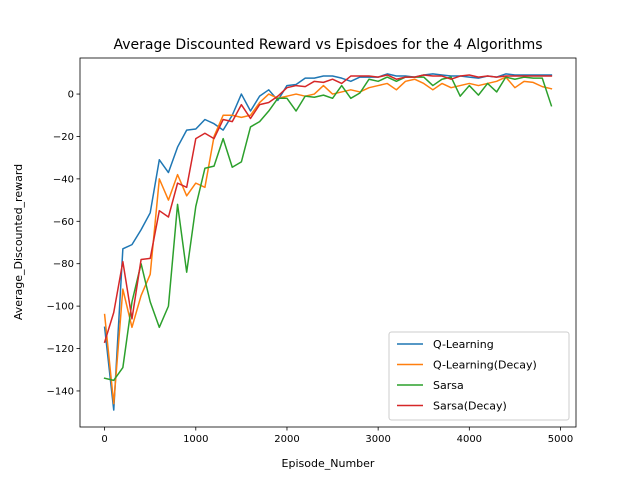 The image size is (640, 480). I want to click on x-tick-label: 5000, so click(560, 439).